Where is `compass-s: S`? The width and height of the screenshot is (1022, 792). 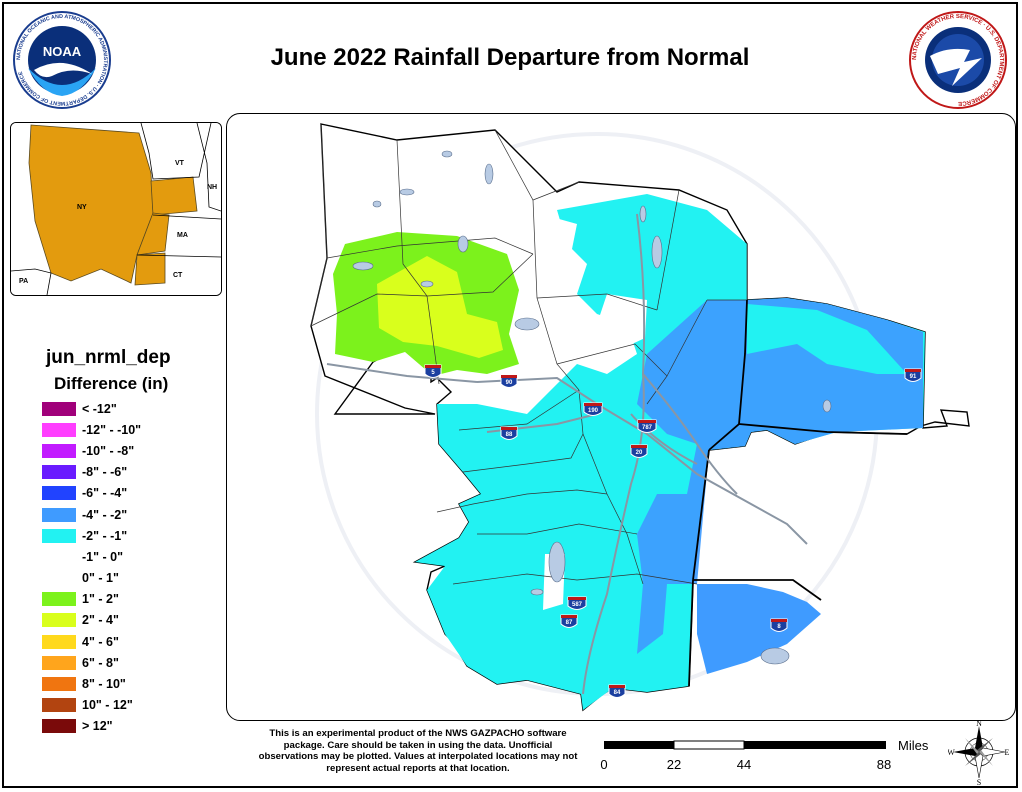 compass-s: S is located at coordinates (979, 782).